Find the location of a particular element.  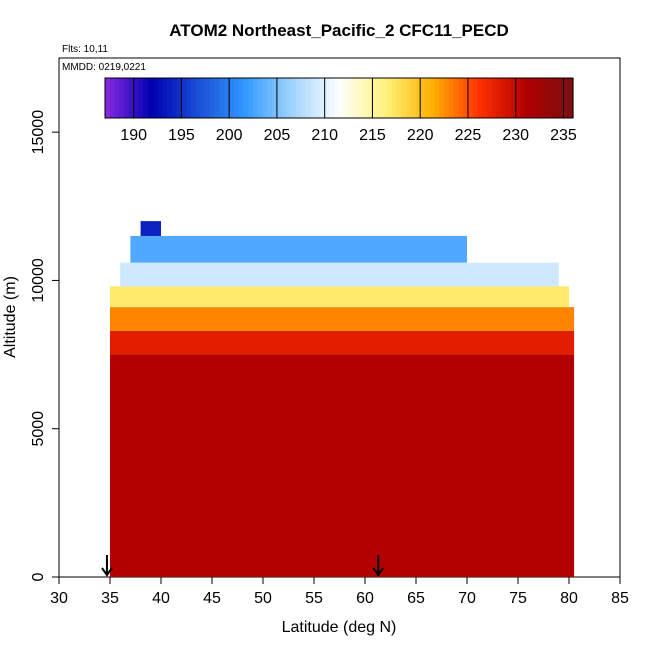

colorbar-tick-label: 190 is located at coordinates (133, 135).